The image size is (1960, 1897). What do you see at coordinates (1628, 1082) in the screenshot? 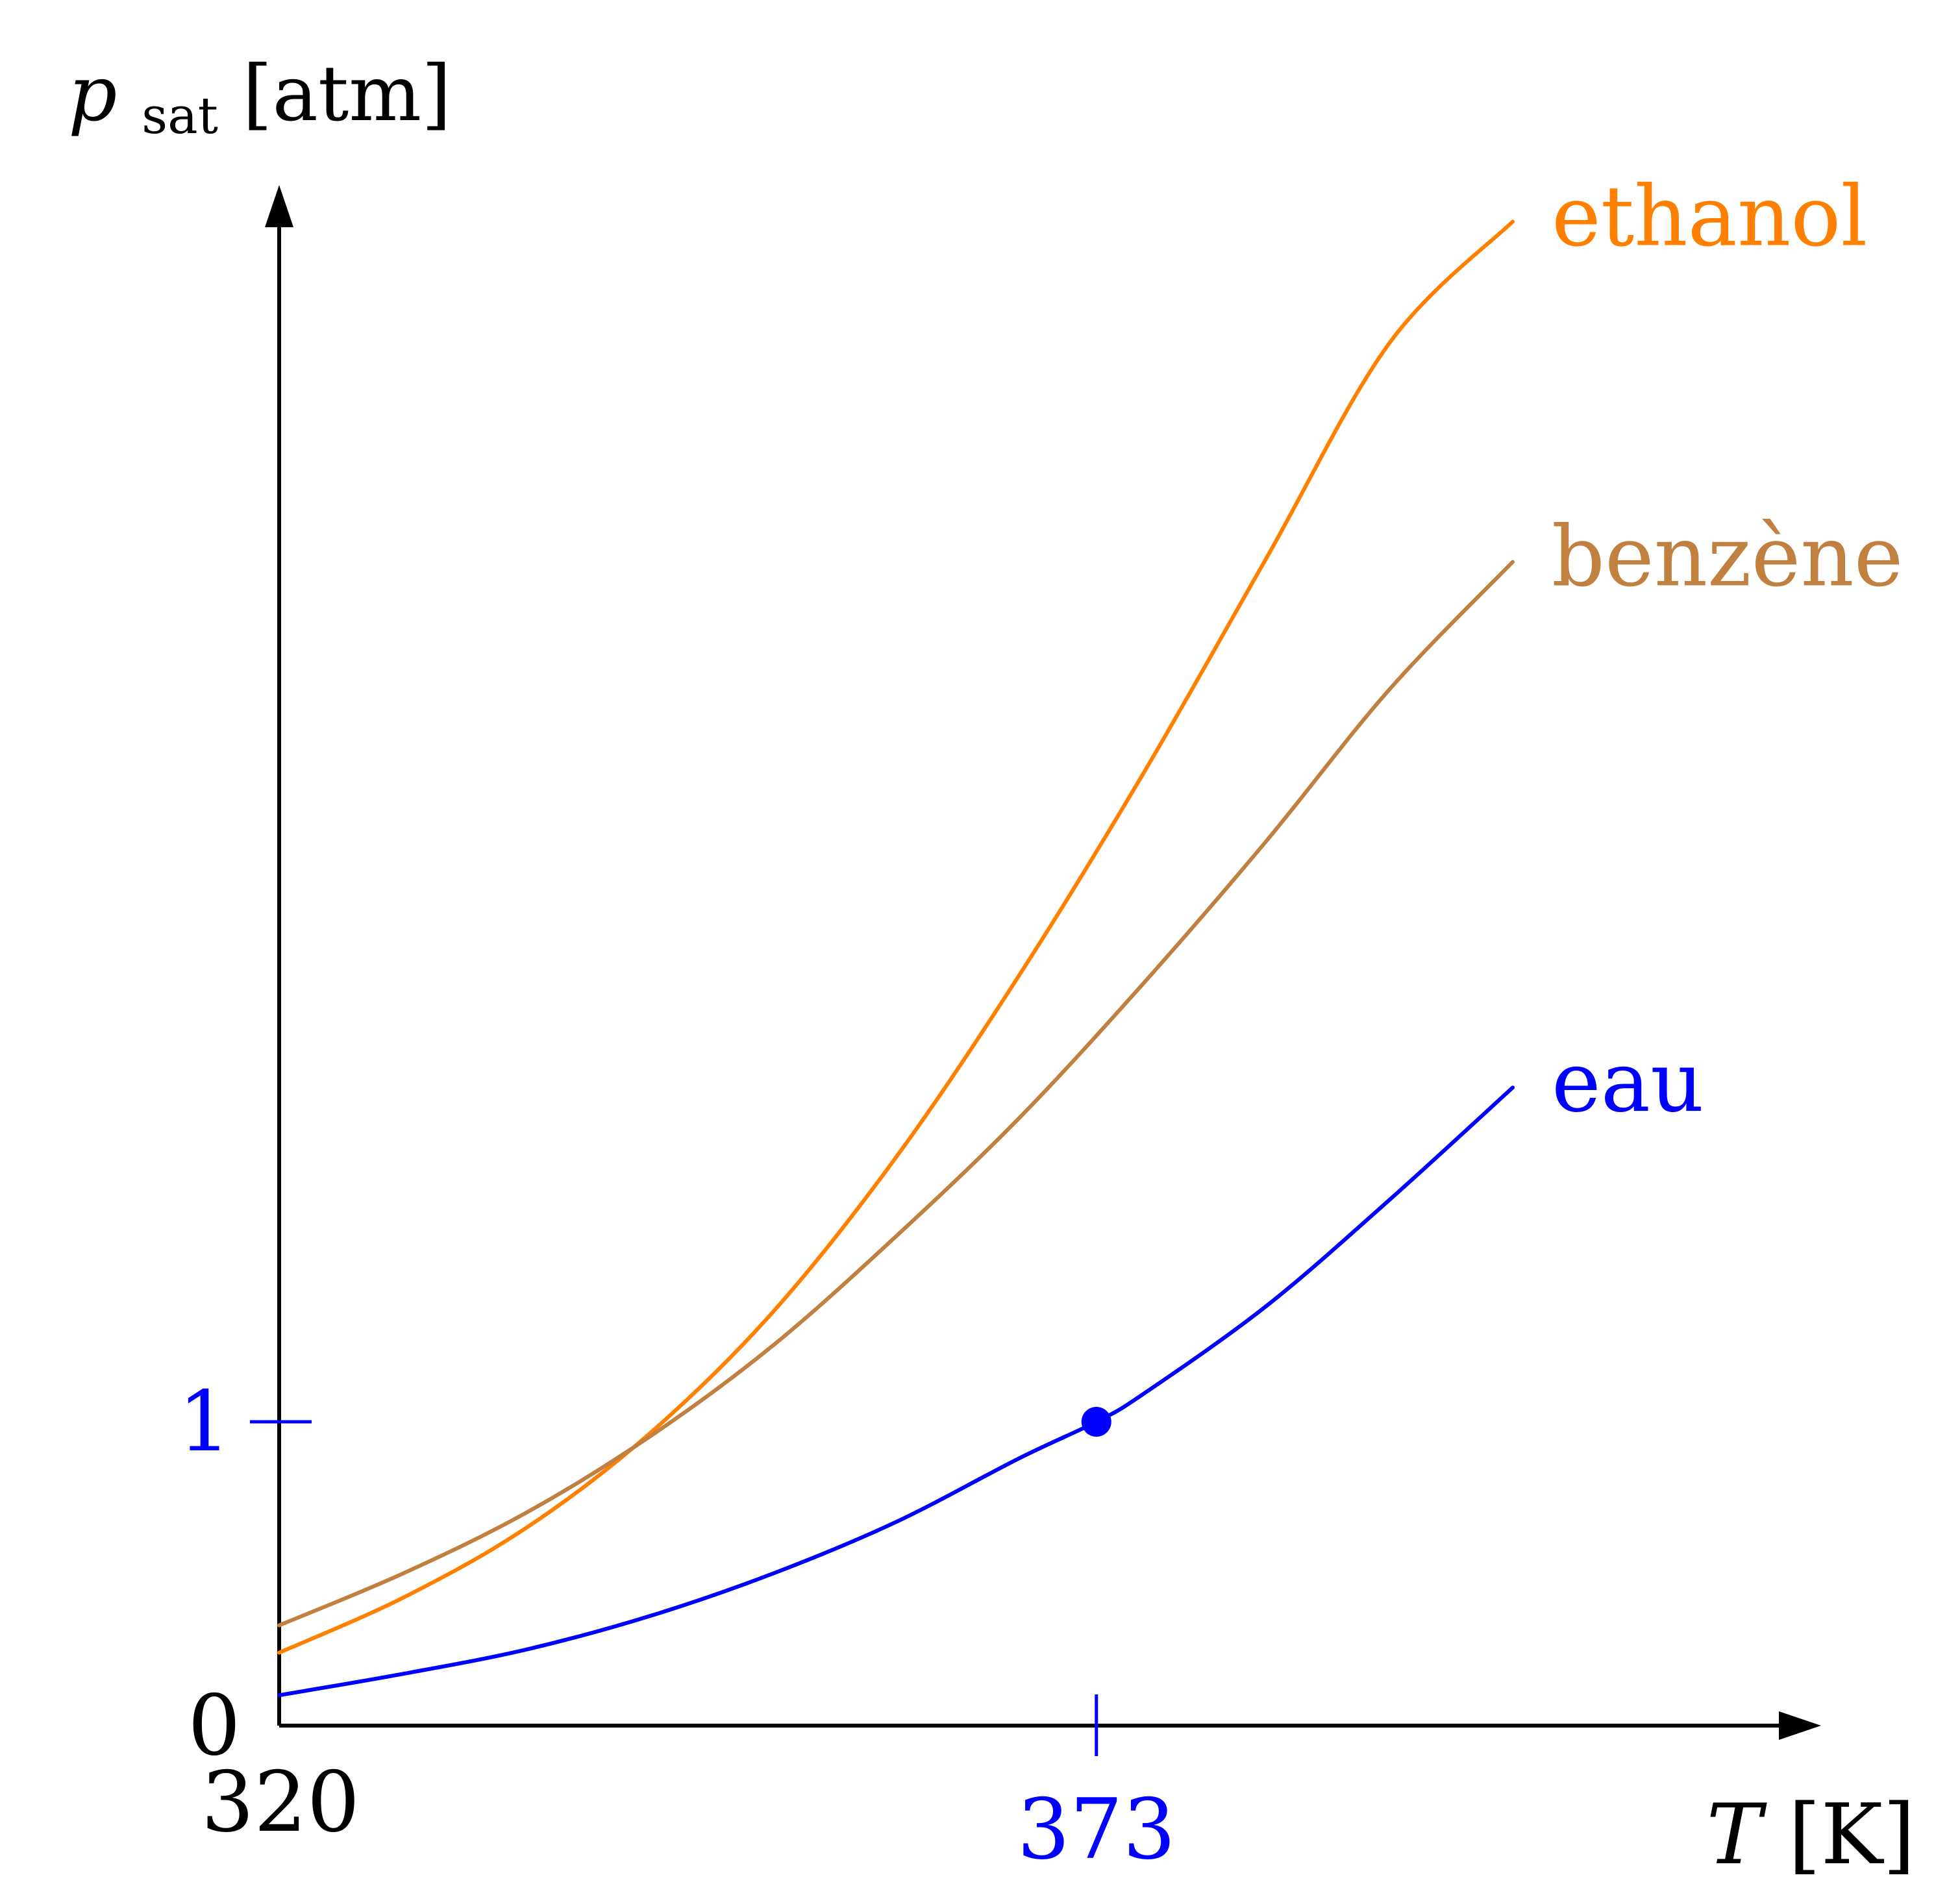
I see `series-label-2: eau` at bounding box center [1628, 1082].